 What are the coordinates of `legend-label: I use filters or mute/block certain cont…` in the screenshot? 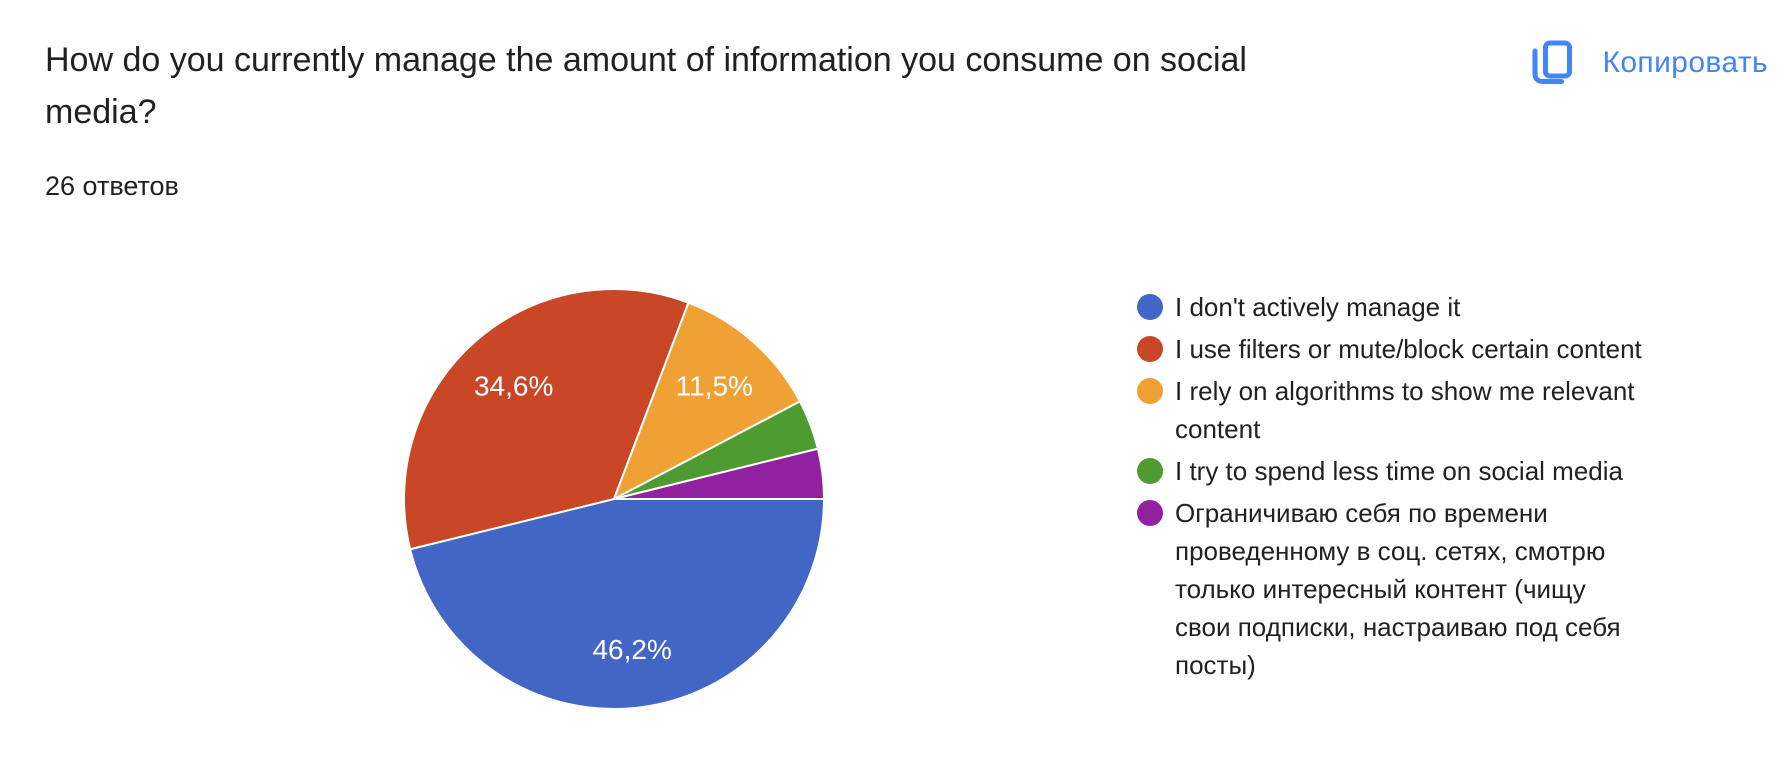 It's located at (1408, 349).